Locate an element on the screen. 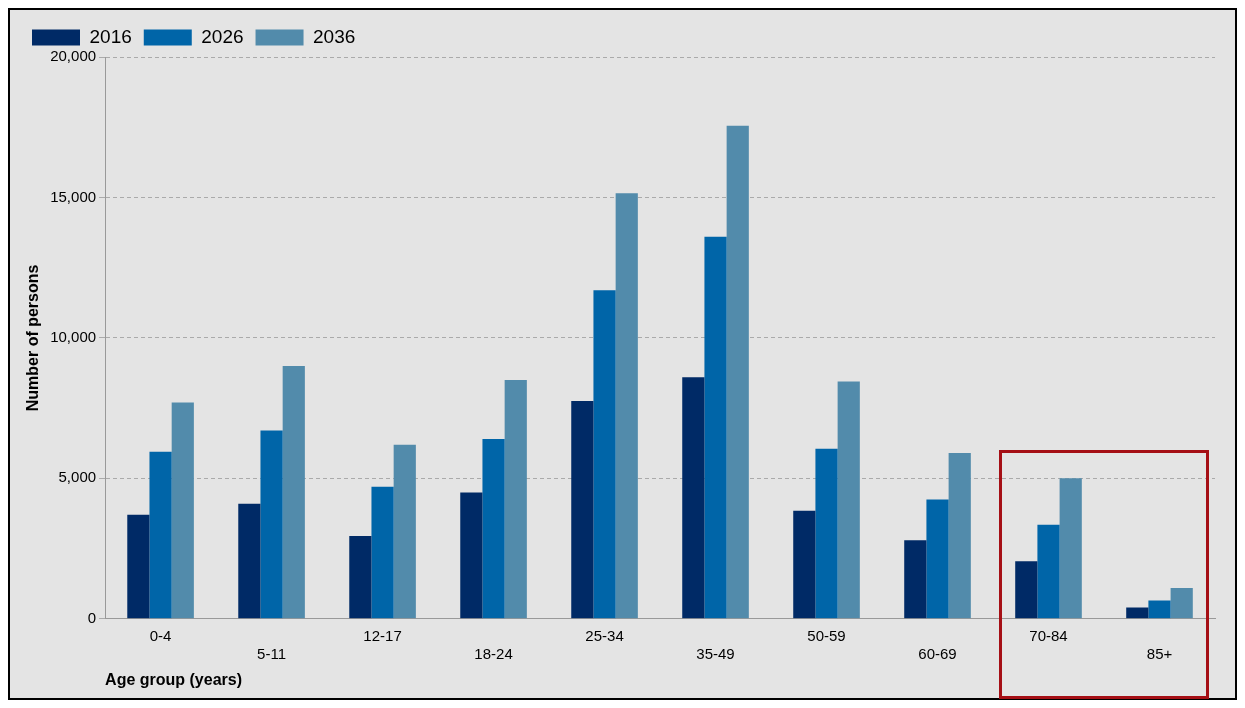  y-tick-label: 5,000 is located at coordinates (77, 477).